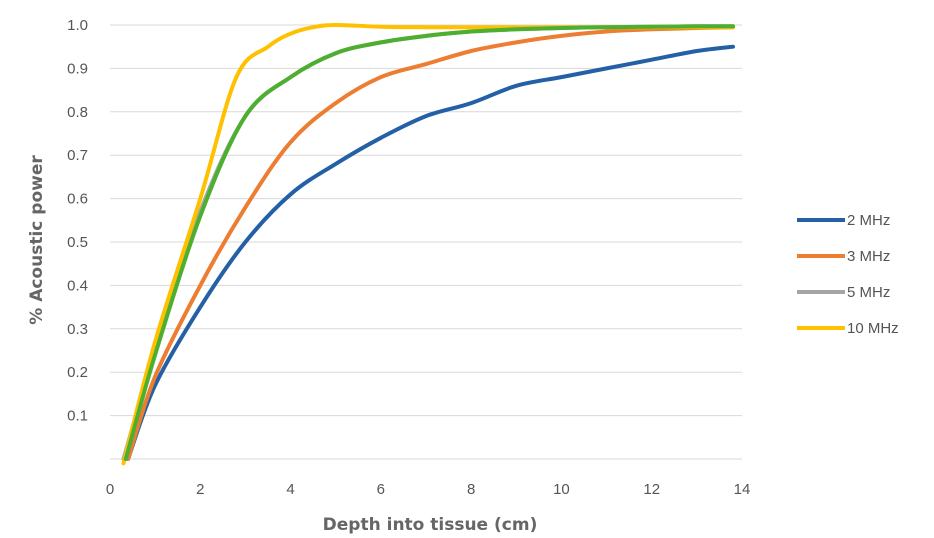 The image size is (934, 538). I want to click on y-tick-label: 0.5, so click(77, 242).